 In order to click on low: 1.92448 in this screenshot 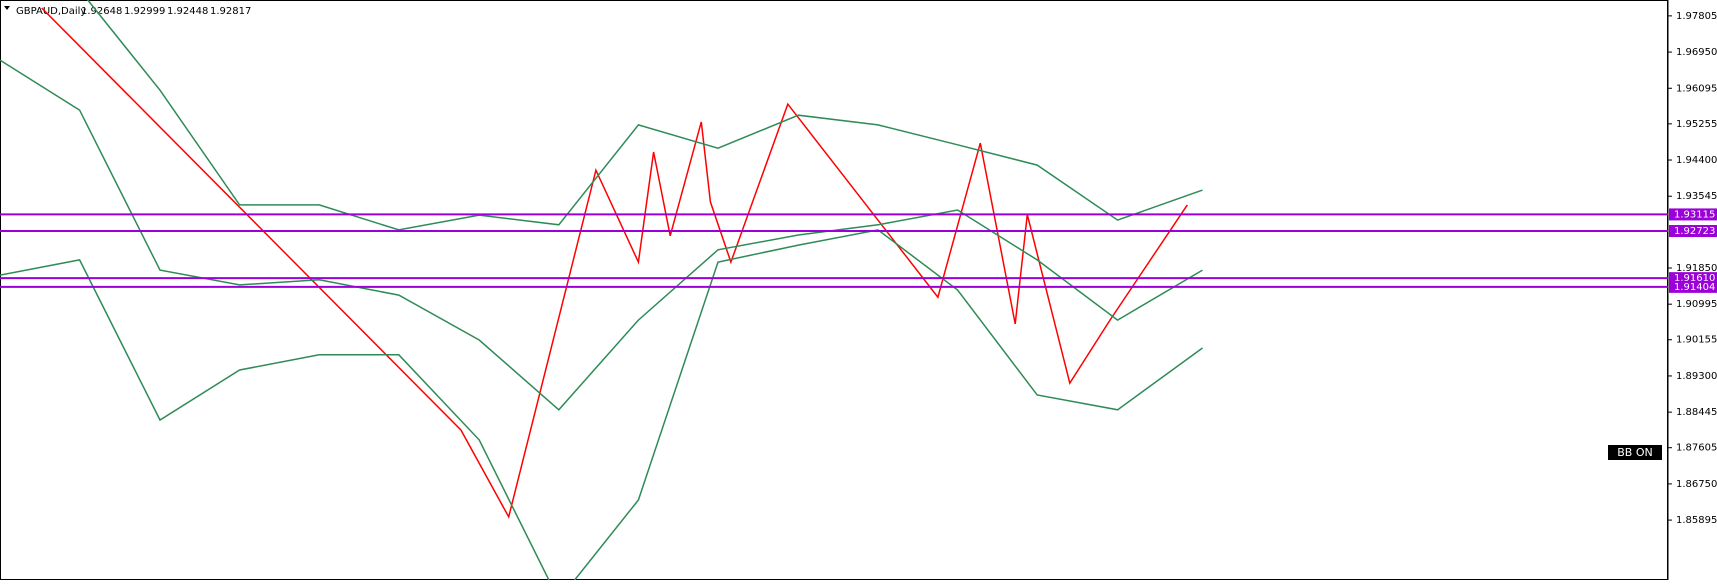, I will do `click(187, 11)`.